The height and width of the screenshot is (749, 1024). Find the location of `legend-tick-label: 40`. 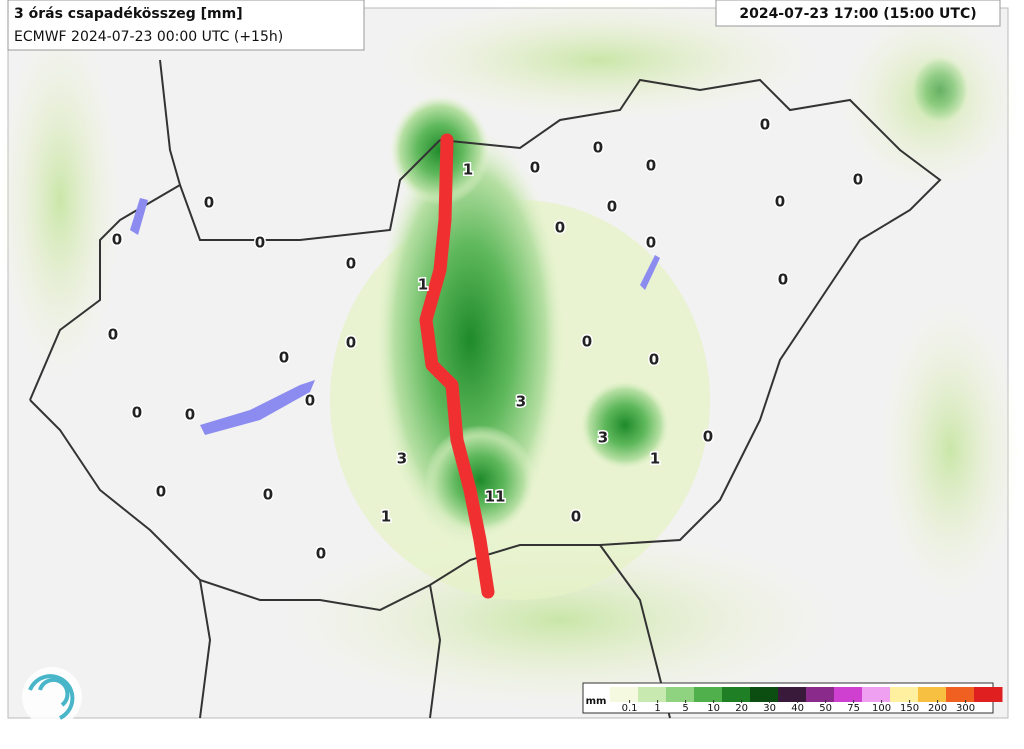

legend-tick-label: 40 is located at coordinates (797, 708).